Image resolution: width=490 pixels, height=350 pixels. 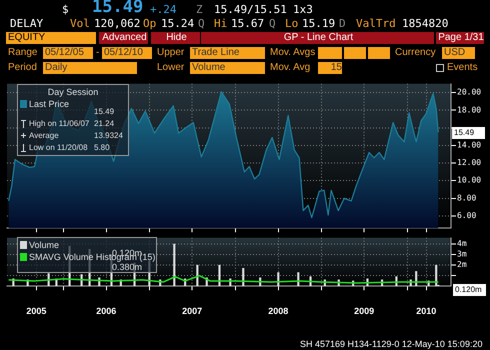 I want to click on text: Range, so click(x=23, y=53).